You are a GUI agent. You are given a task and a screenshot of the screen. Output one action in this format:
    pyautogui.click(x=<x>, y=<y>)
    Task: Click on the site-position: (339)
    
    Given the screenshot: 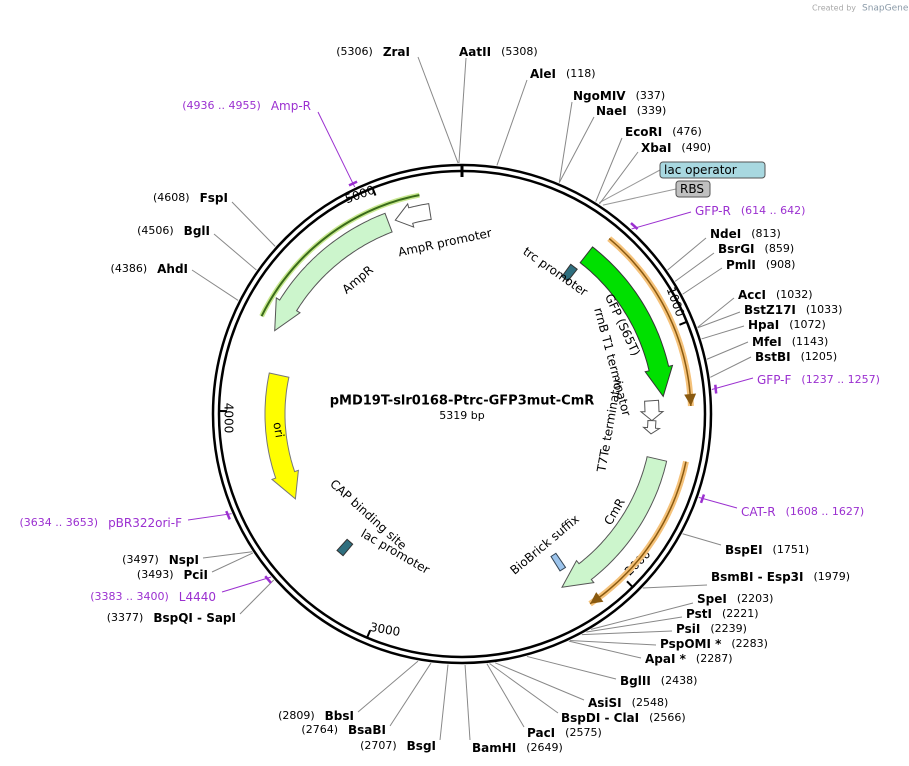 What is the action you would take?
    pyautogui.click(x=652, y=110)
    